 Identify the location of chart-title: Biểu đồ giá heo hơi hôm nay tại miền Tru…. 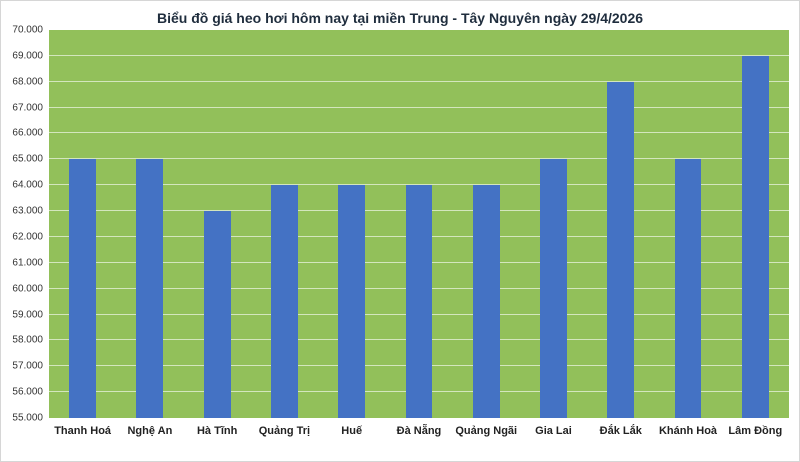
(400, 18).